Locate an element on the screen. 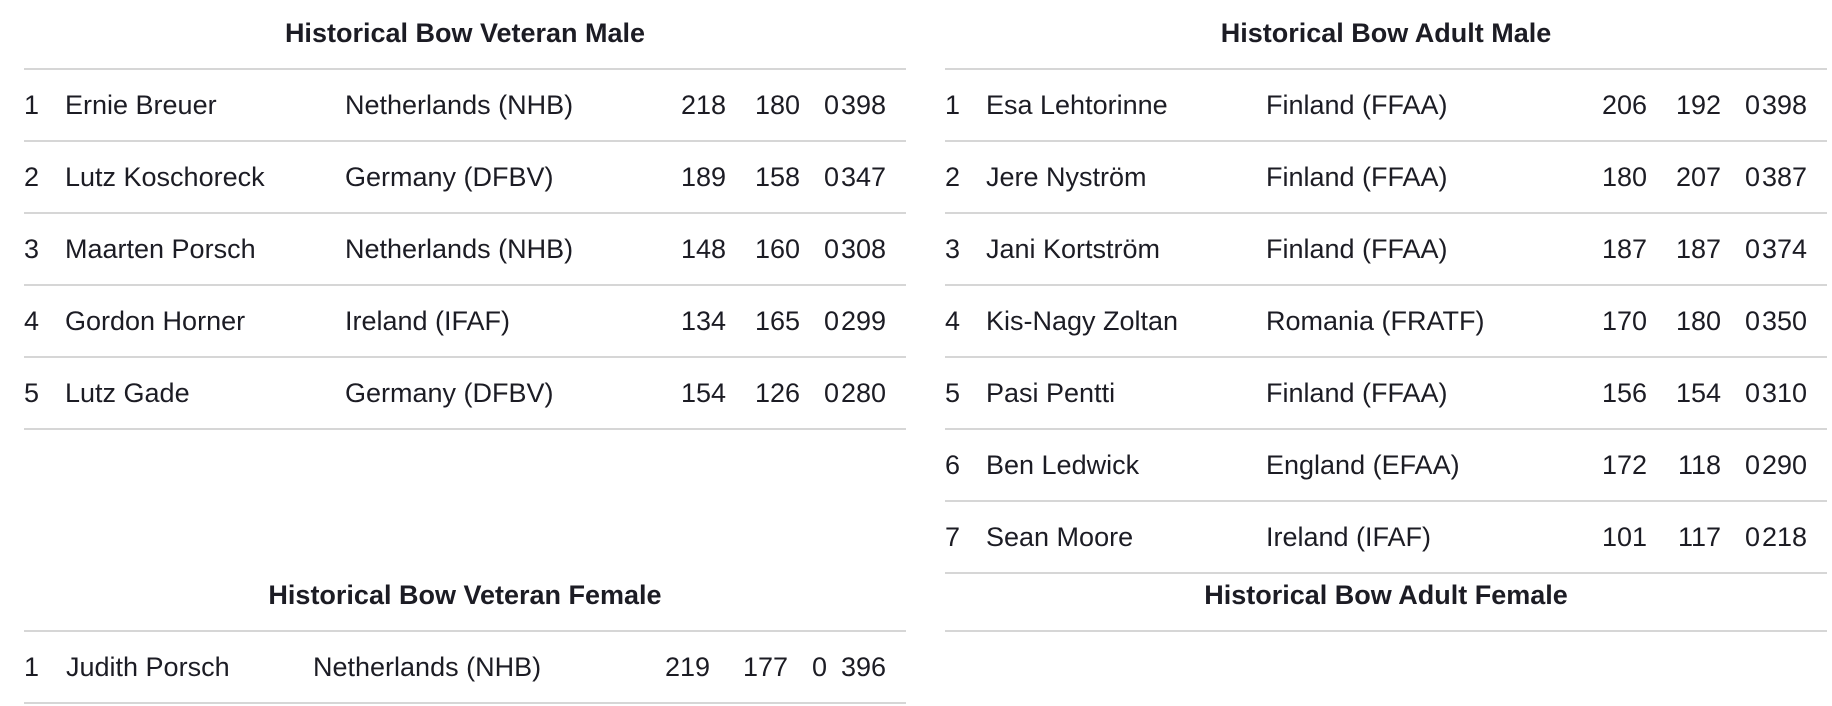  total-score: 350 is located at coordinates (1793, 321).